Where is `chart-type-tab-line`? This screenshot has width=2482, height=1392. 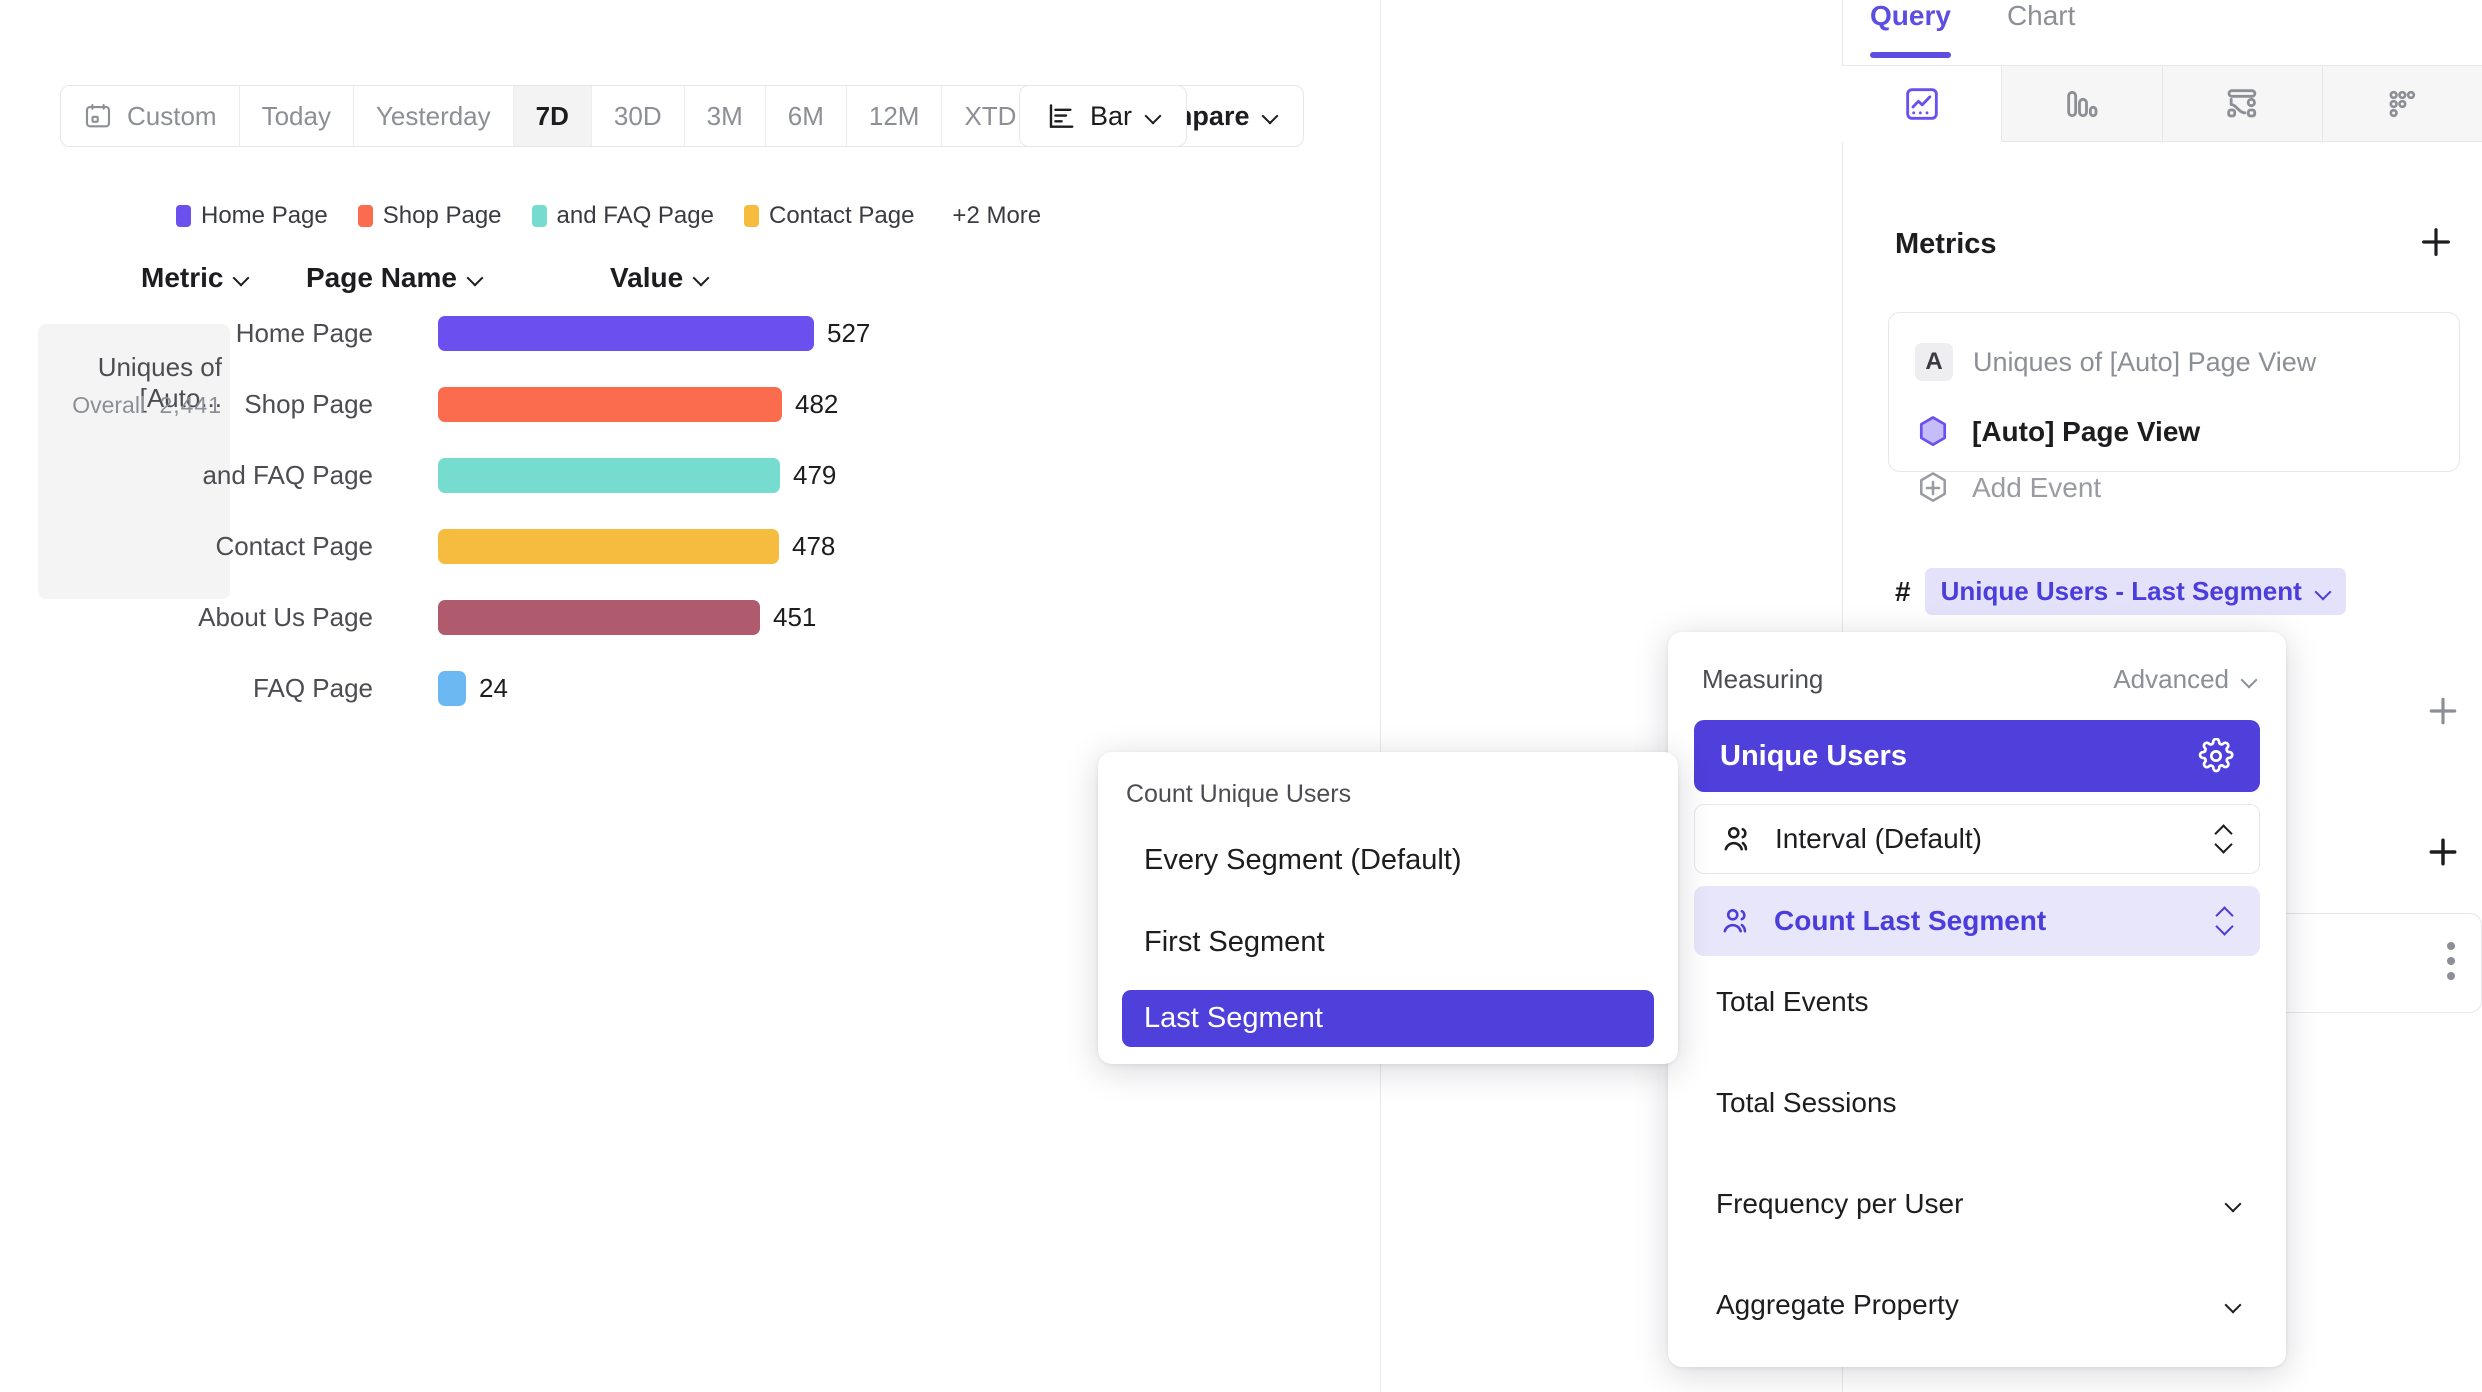 chart-type-tab-line is located at coordinates (1922, 104).